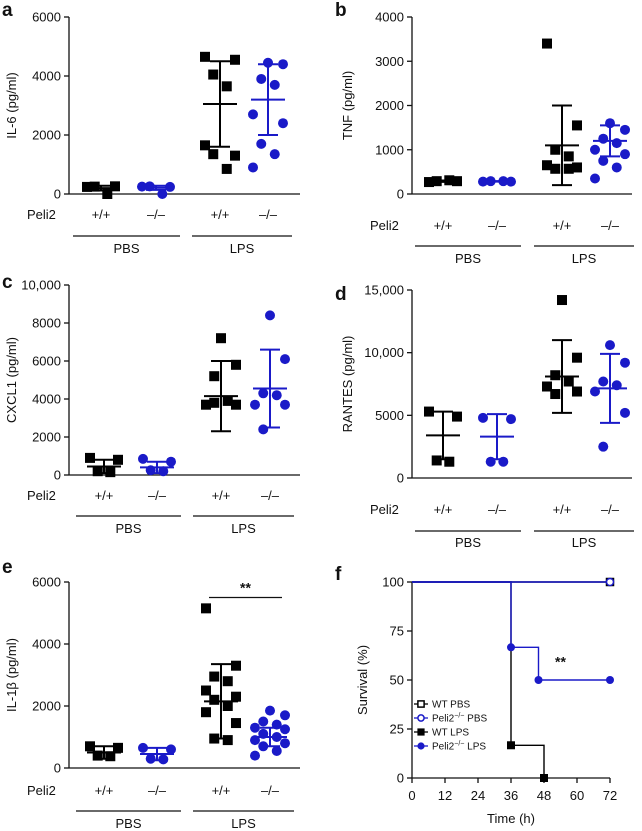  I want to click on panel-label: c, so click(7, 282).